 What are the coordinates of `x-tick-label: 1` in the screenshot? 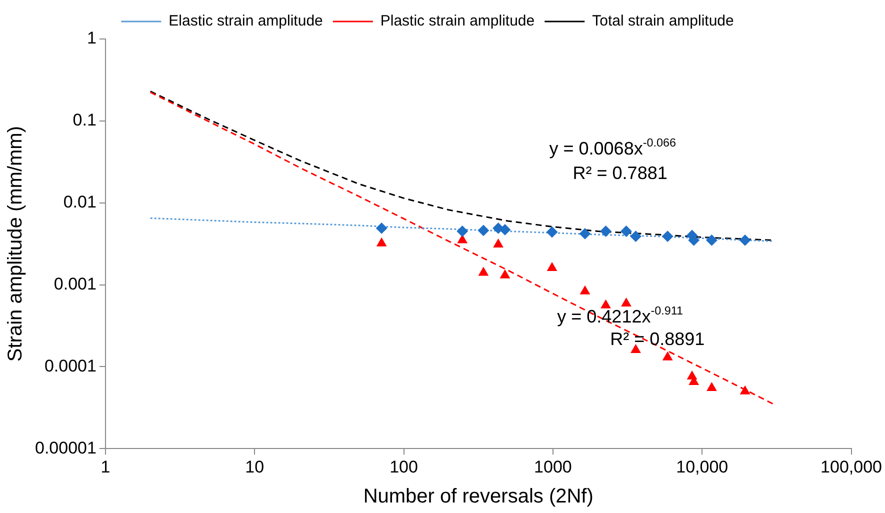 It's located at (105, 466).